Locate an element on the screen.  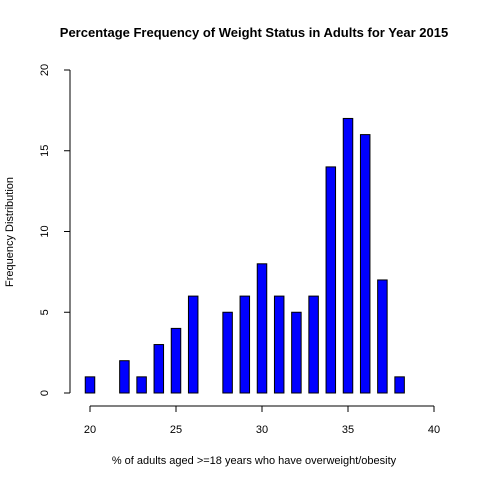
x-tick-label: 40 is located at coordinates (434, 430).